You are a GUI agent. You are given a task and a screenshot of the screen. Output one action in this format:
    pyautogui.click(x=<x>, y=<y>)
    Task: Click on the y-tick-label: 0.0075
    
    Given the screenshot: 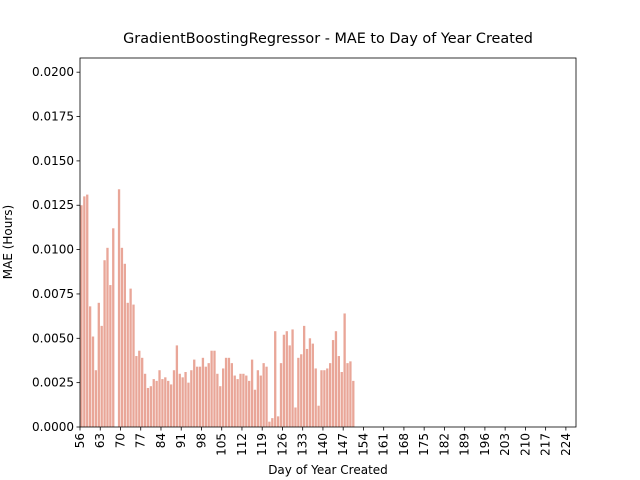 What is the action you would take?
    pyautogui.click(x=53, y=294)
    